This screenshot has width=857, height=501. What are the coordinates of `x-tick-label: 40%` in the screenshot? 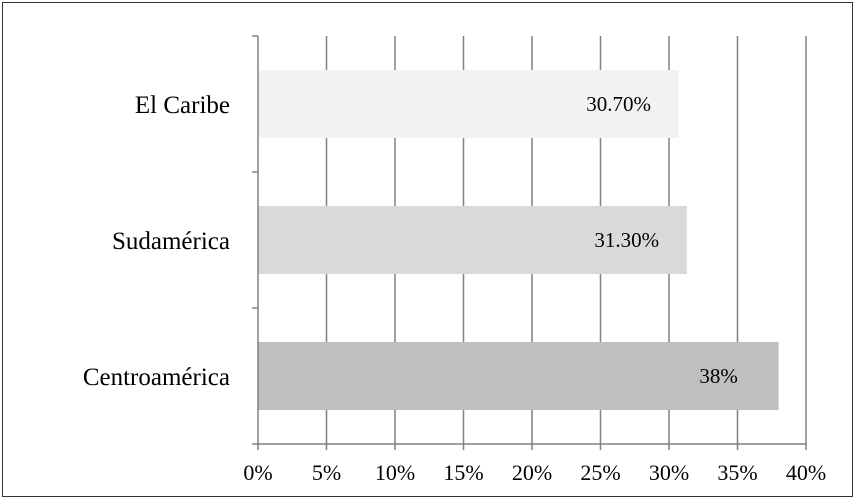 It's located at (806, 472).